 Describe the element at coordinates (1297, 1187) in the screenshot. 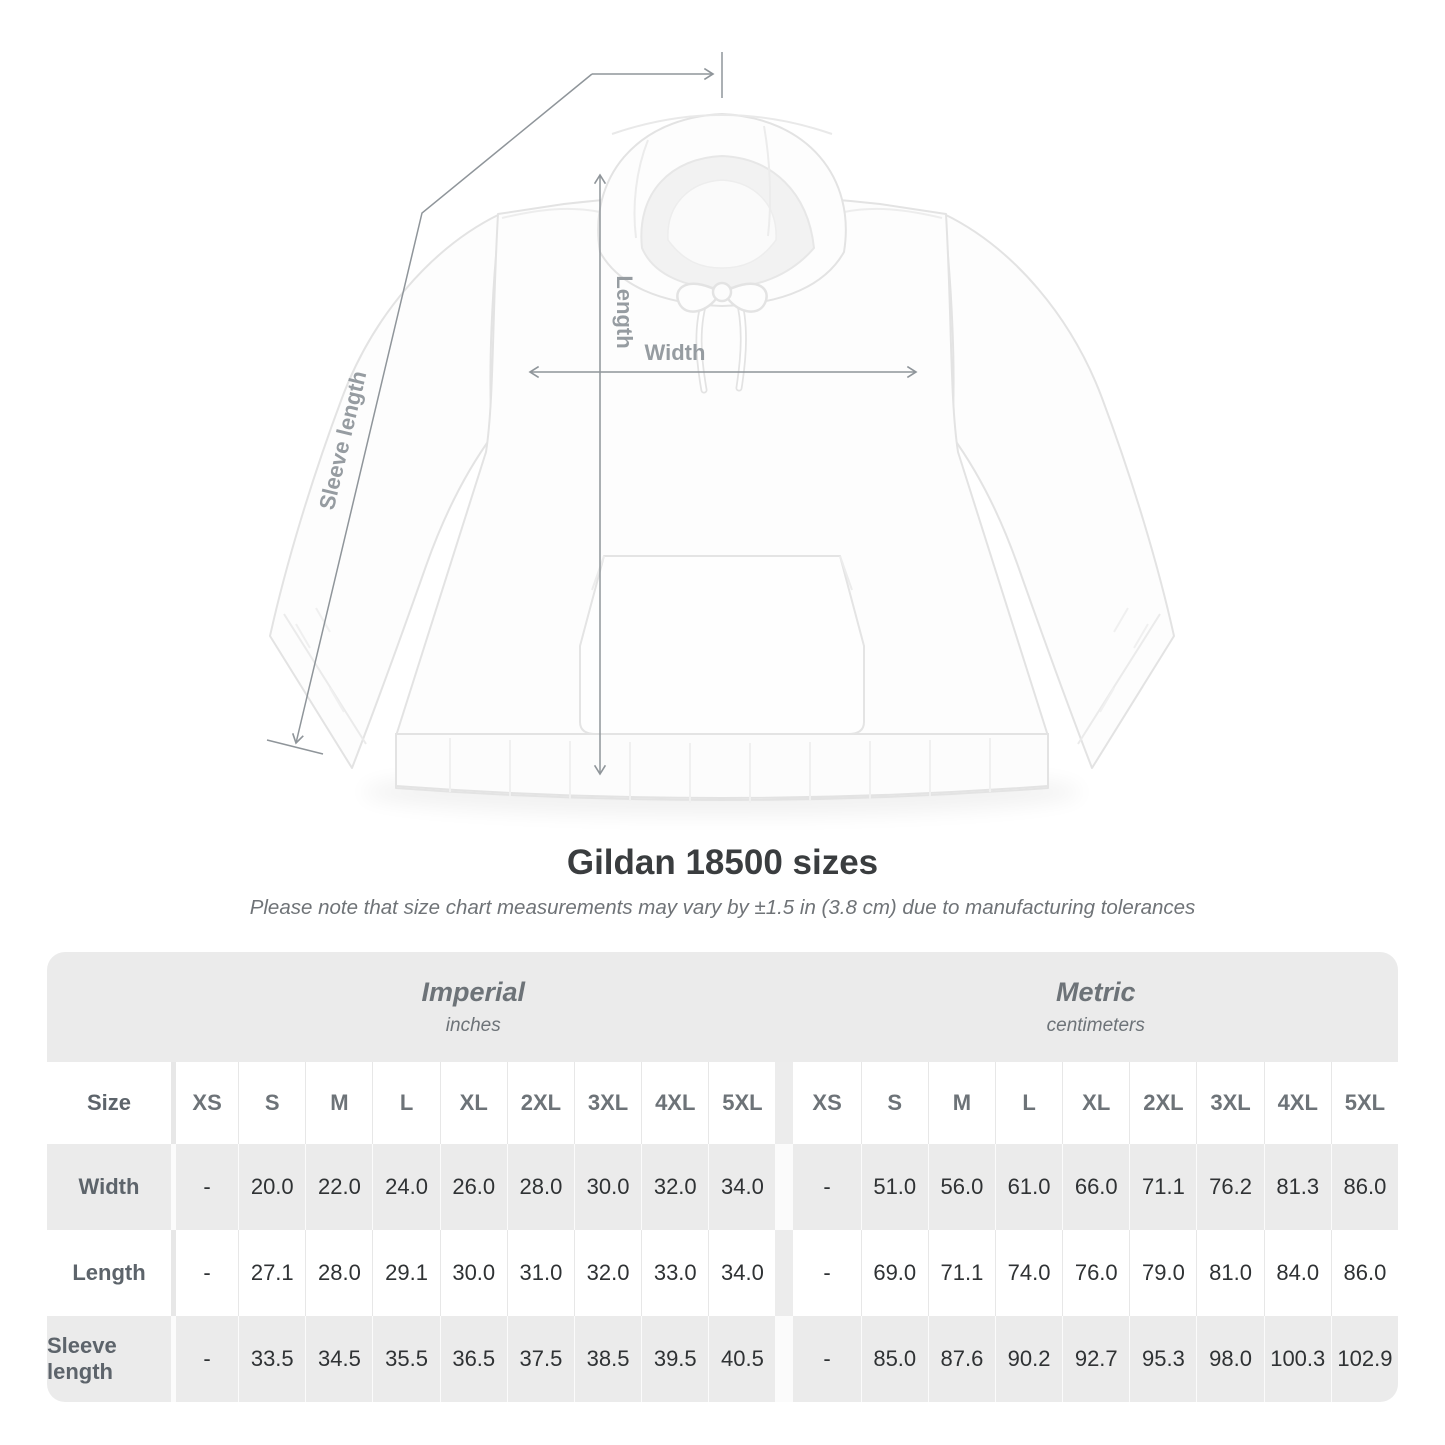

I see `value-cell: 81.3` at that location.